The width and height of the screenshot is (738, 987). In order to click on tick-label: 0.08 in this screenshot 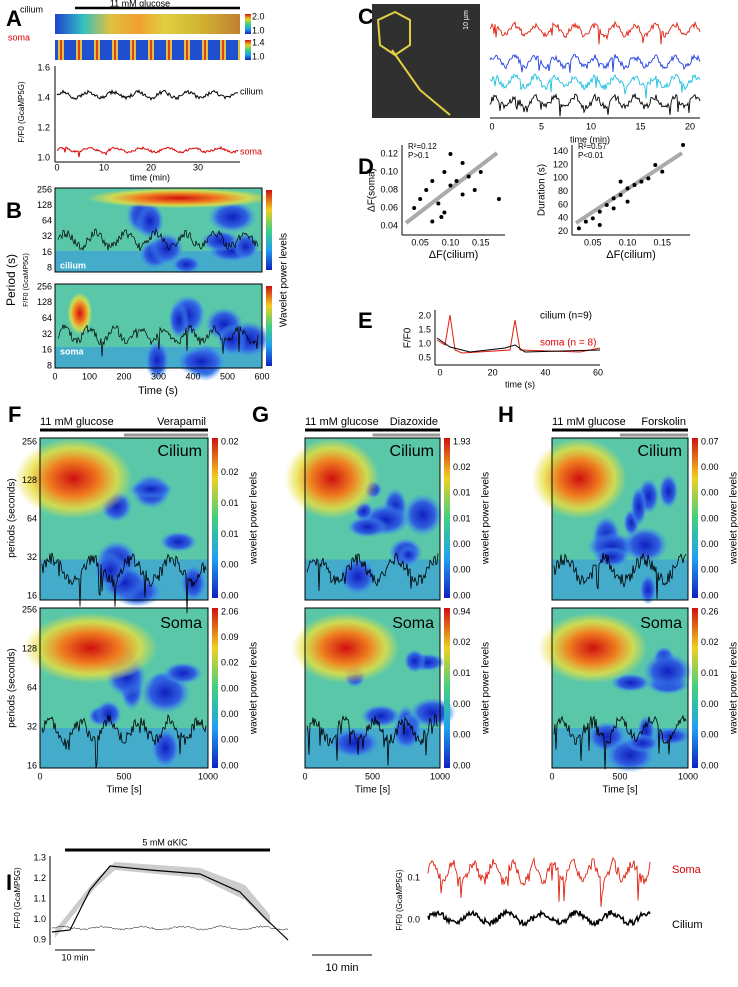, I will do `click(389, 189)`.